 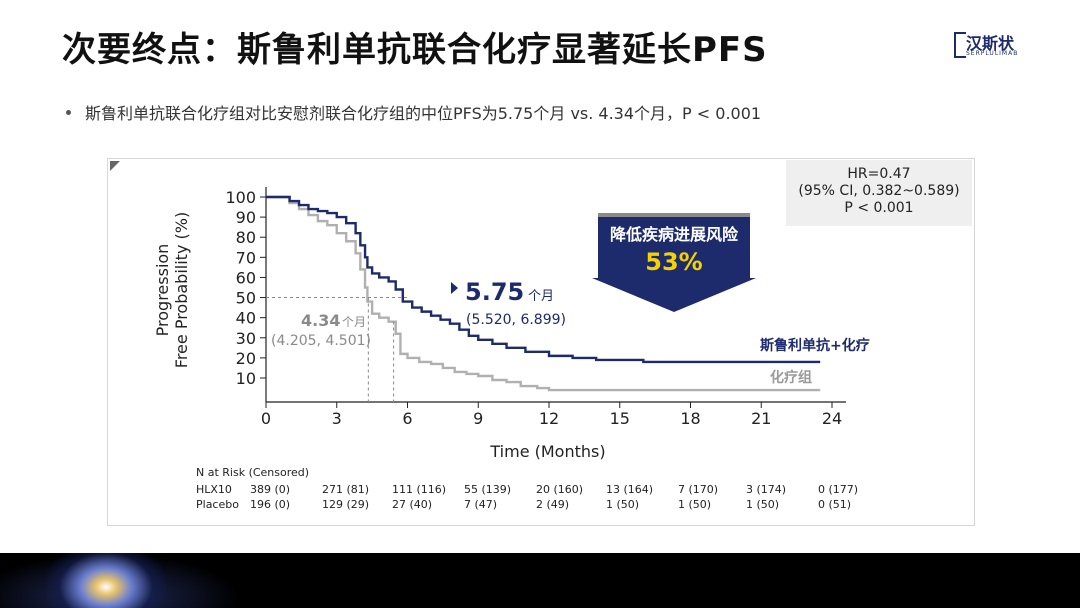 I want to click on footer-light-icon, so click(x=106, y=580).